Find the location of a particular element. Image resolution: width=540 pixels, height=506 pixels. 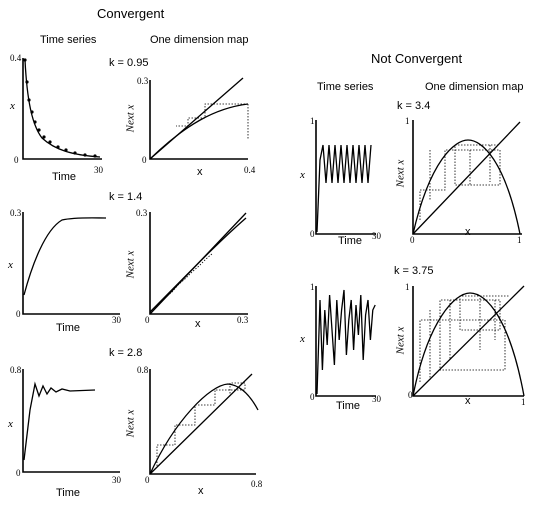

k-label-3: k = 3.4 is located at coordinates (414, 106).